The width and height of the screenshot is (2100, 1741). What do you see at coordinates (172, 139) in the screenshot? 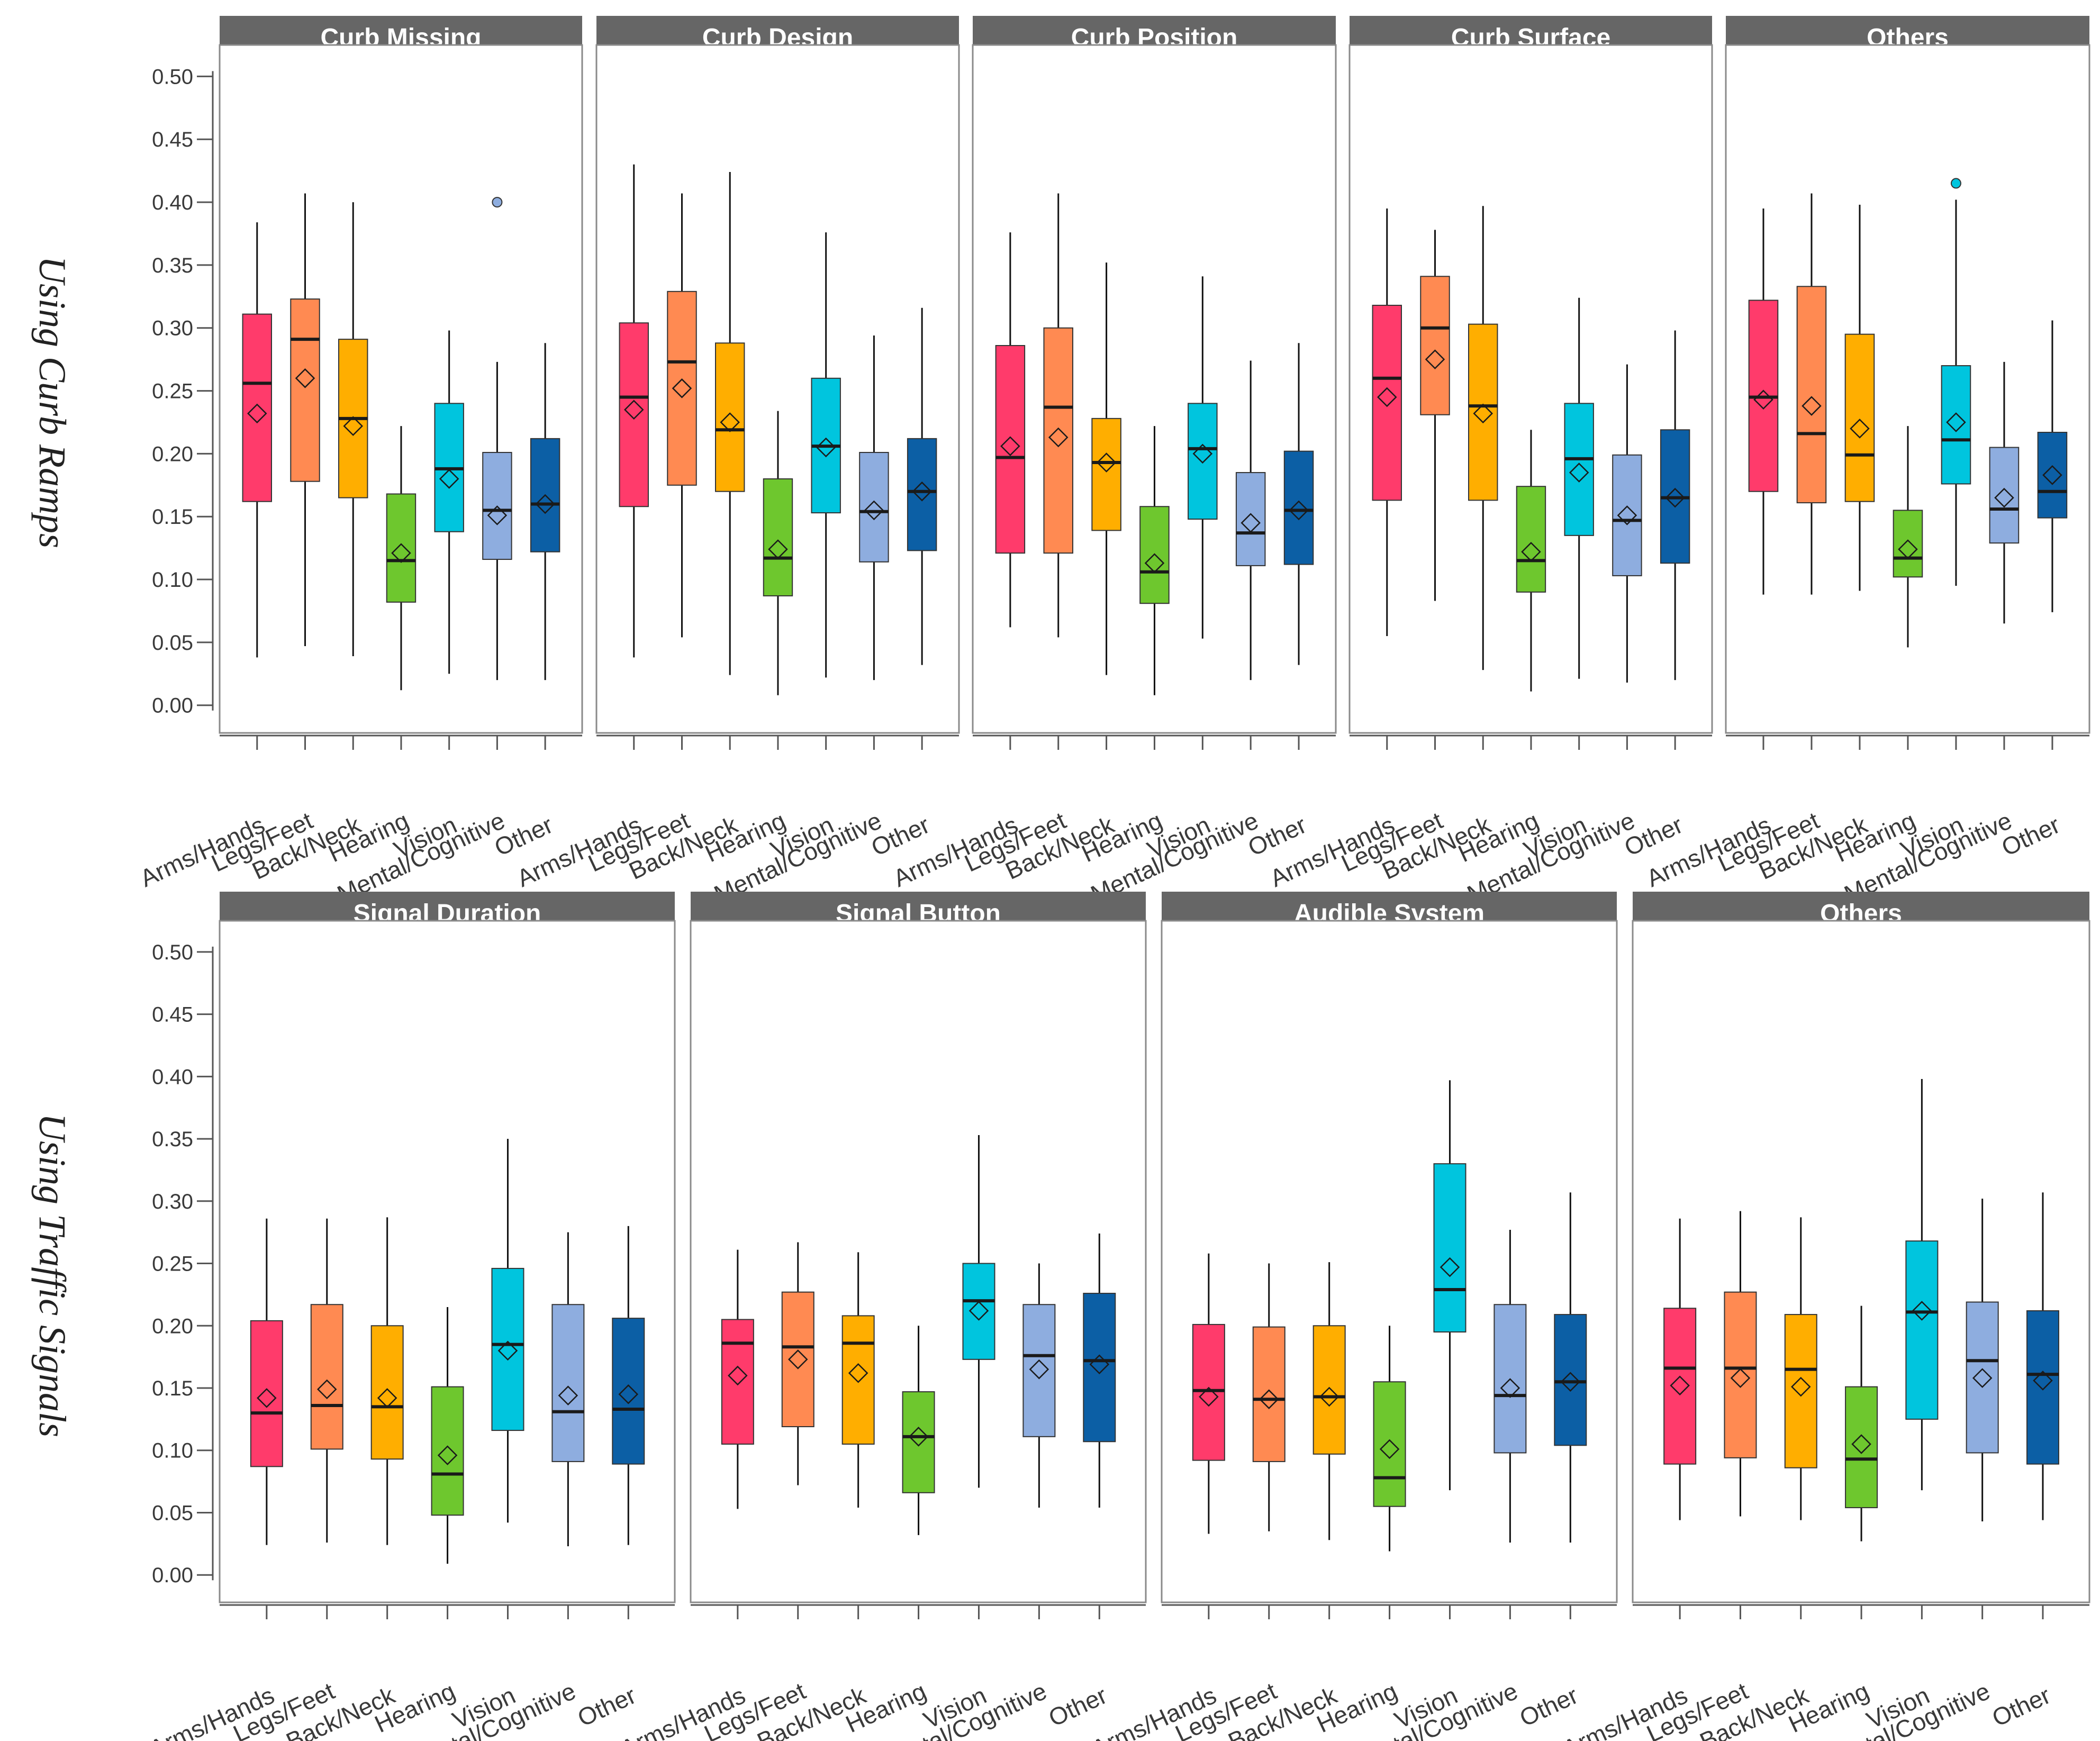
I see `y-tick-label: 0.45` at bounding box center [172, 139].